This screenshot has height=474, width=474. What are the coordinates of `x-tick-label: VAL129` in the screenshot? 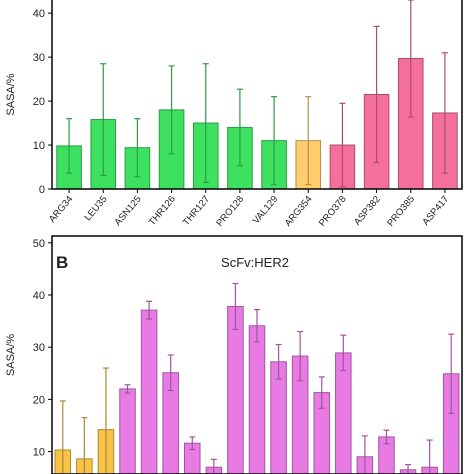 It's located at (266, 210).